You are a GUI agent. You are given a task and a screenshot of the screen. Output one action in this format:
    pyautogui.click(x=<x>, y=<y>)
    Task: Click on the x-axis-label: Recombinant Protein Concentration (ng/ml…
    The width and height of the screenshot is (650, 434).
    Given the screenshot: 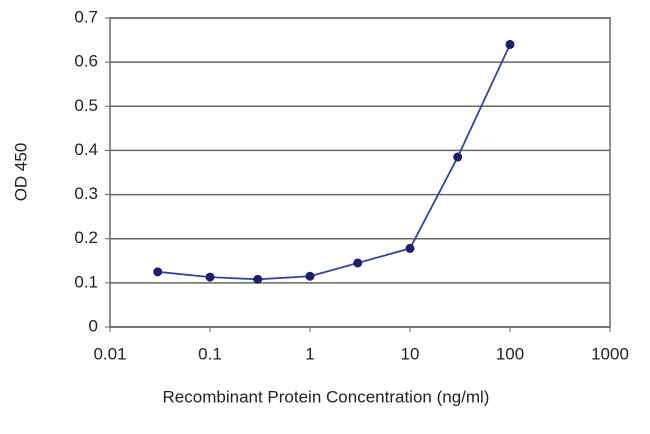 What is the action you would take?
    pyautogui.click(x=326, y=396)
    